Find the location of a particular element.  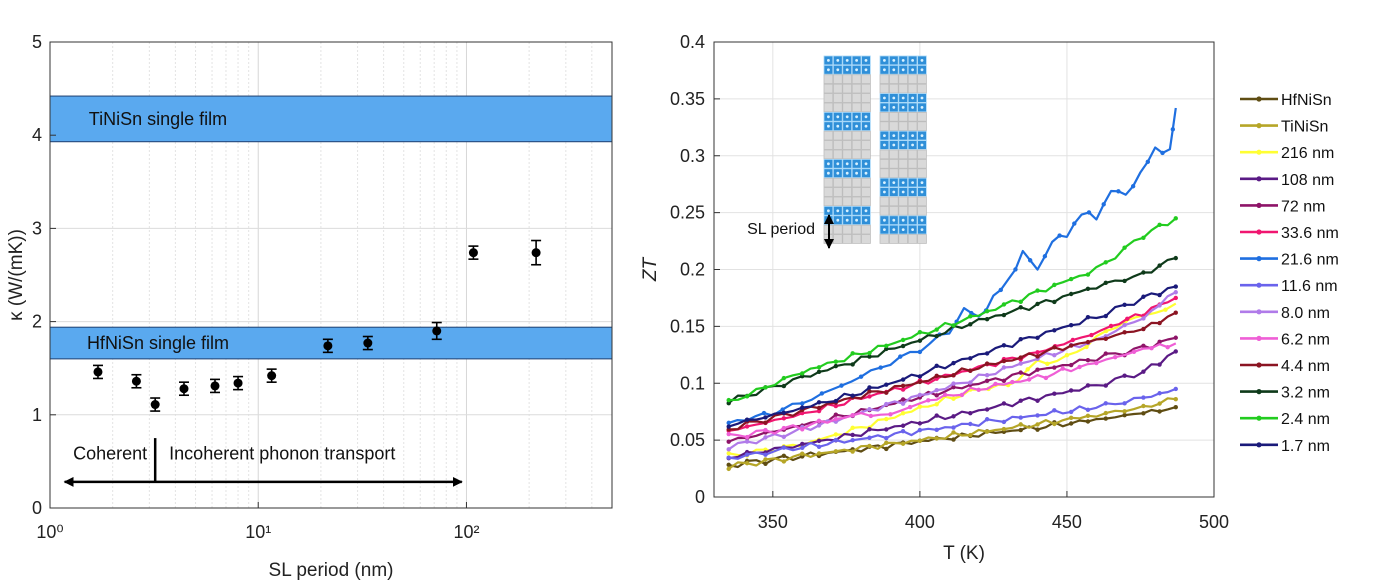

legend-label-12: 2.4 nm is located at coordinates (1305, 419).